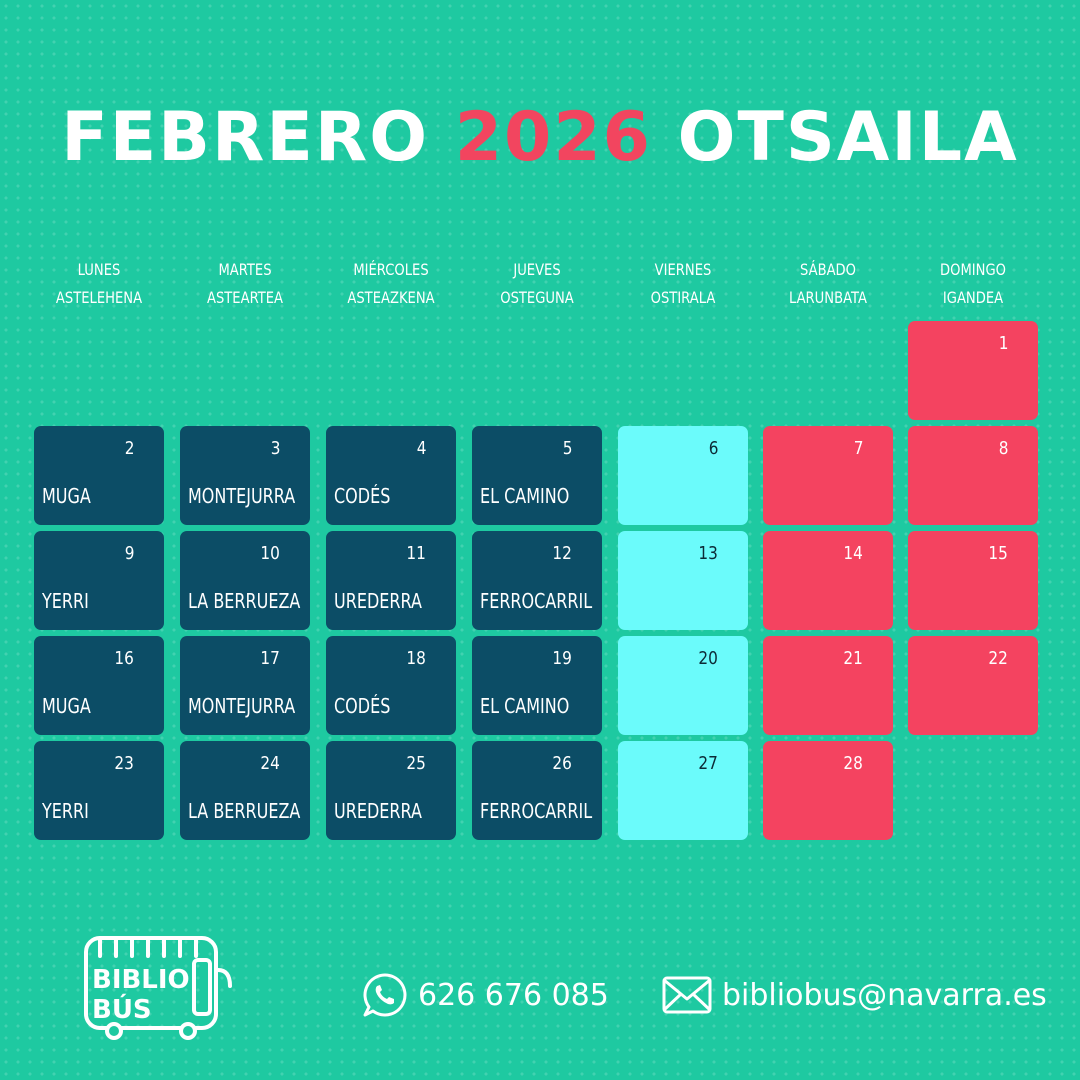 This screenshot has height=1080, width=1080. I want to click on weekday-label-es: JUEVES, so click(537, 269).